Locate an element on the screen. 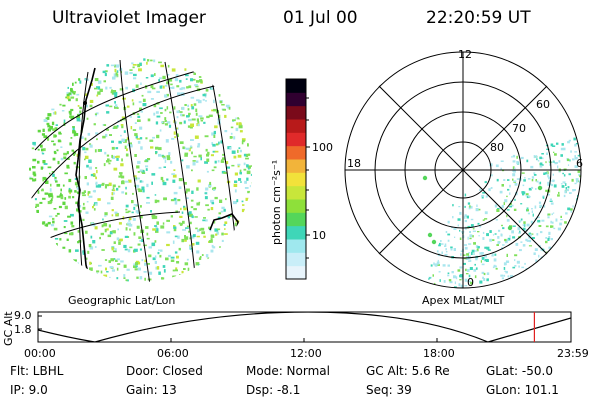 This screenshot has height=400, width=600. colorbar-tick-100: 100 is located at coordinates (322, 147).